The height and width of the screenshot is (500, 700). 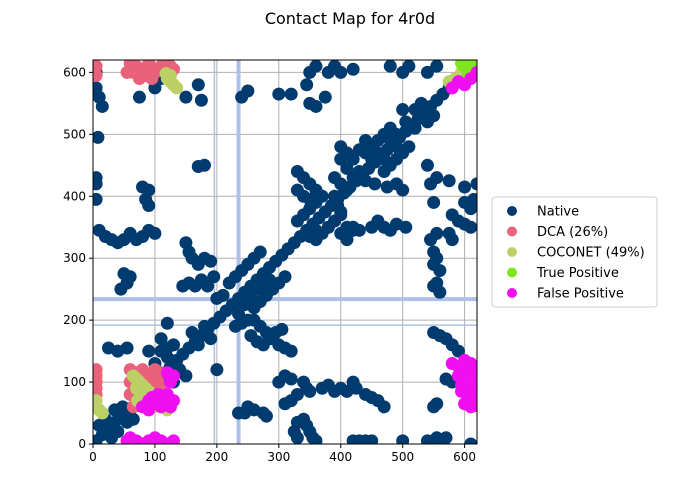 What do you see at coordinates (278, 457) in the screenshot?
I see `x-tick-label: 300` at bounding box center [278, 457].